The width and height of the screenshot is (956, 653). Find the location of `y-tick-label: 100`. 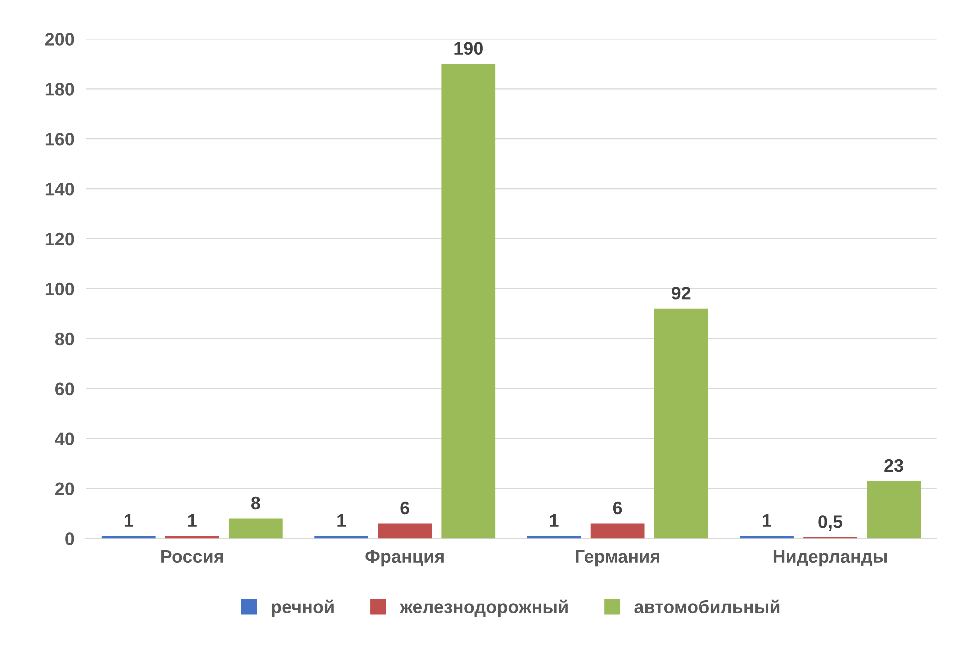

y-tick-label: 100 is located at coordinates (60, 289).